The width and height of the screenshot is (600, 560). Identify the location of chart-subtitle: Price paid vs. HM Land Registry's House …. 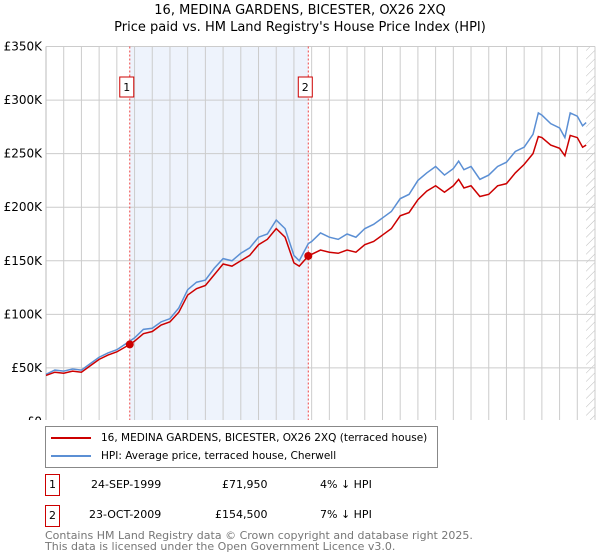
(300, 27).